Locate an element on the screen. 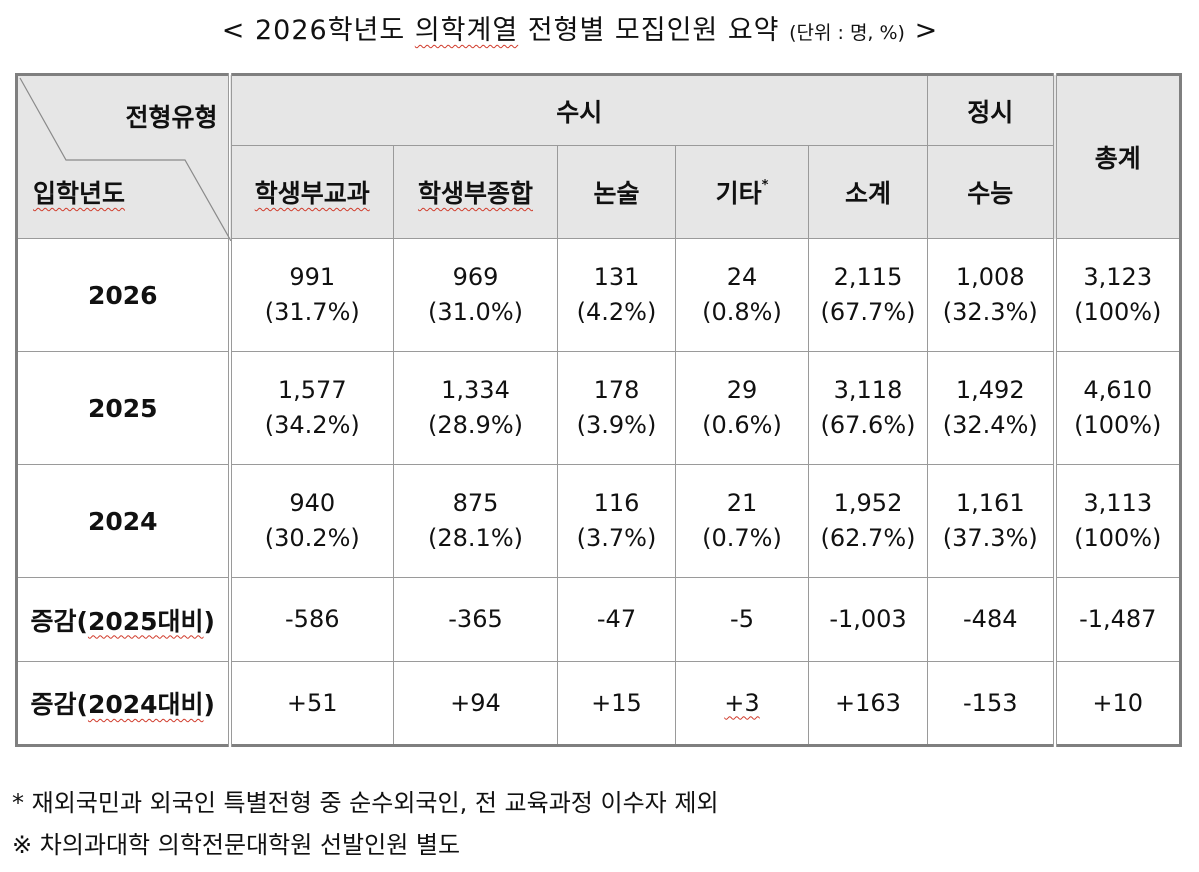  cell-gyogwa: 1,577 (34.2%) is located at coordinates (311, 408).